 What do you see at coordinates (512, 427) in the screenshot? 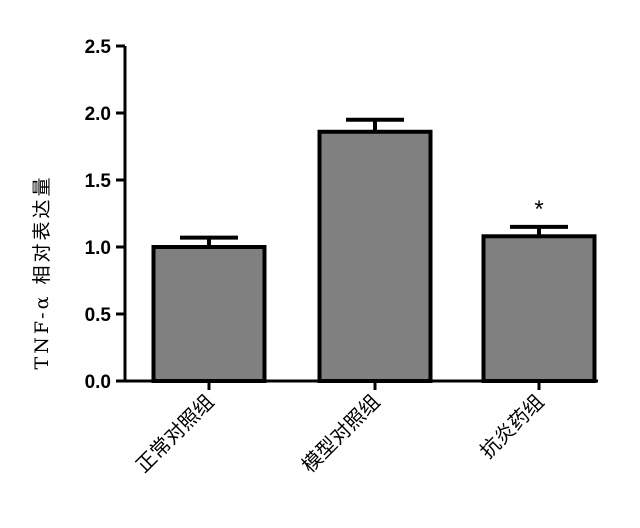
I see `category-label: 抗炎药组` at bounding box center [512, 427].